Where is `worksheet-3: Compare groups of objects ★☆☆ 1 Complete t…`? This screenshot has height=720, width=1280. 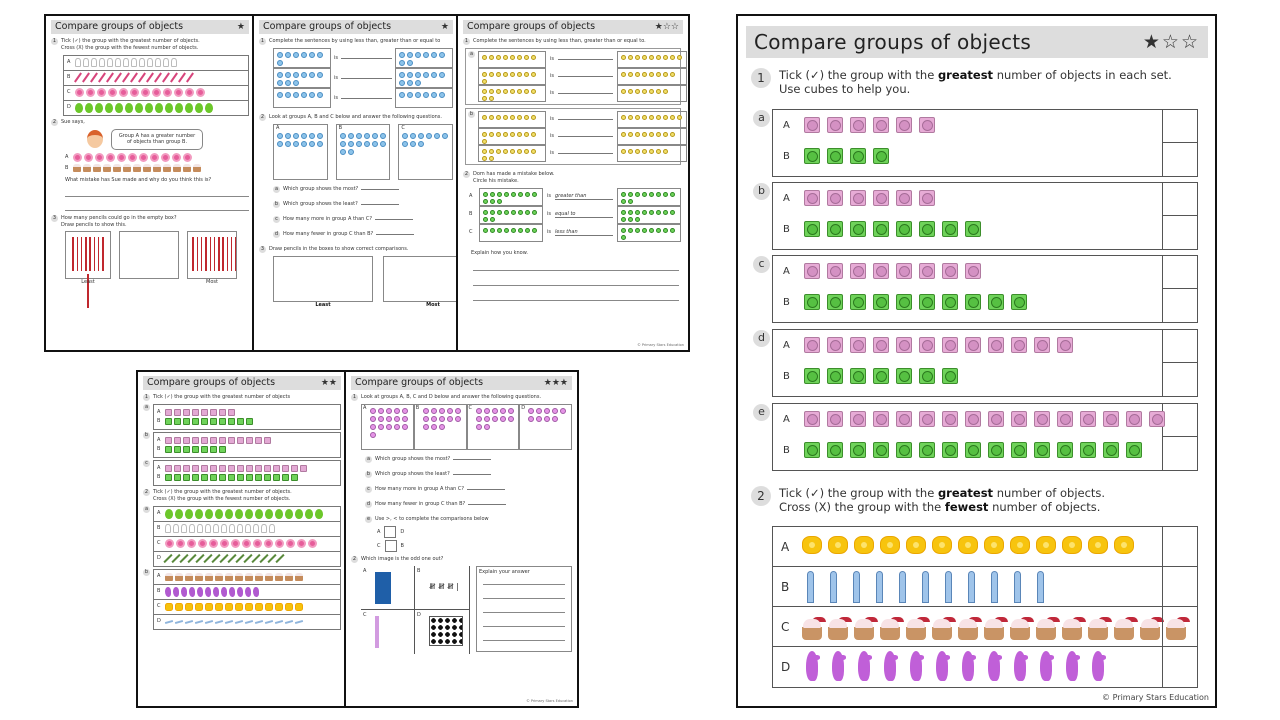
worksheet-3: Compare groups of objects ★☆☆ 1 Complete t… is located at coordinates (573, 183).